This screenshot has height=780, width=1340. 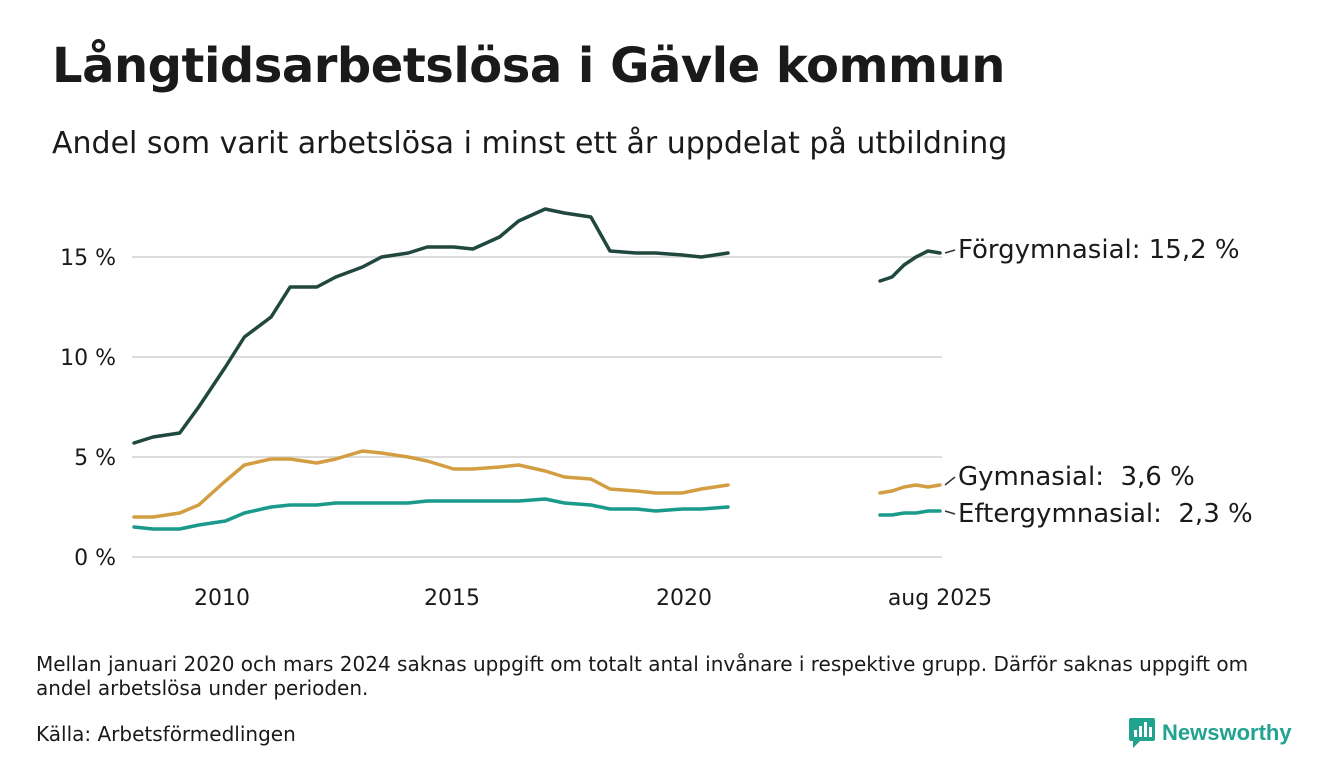 I want to click on series-end-label: Förgymnasial: 15,2 %, so click(x=1099, y=250).